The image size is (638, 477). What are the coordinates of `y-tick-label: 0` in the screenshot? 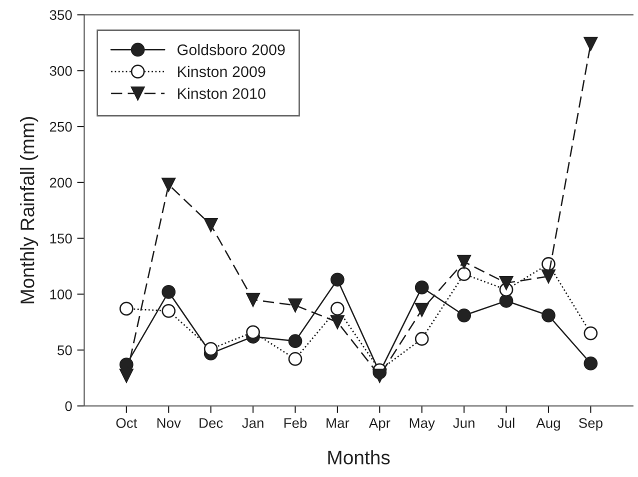 It's located at (68, 406).